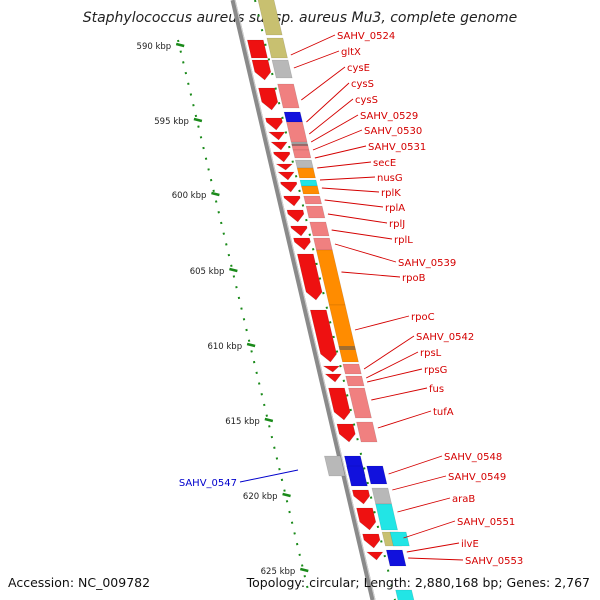 The image size is (600, 600). Describe the element at coordinates (208, 483) in the screenshot. I see `gene-label-reverse: SAHV_0547` at that location.